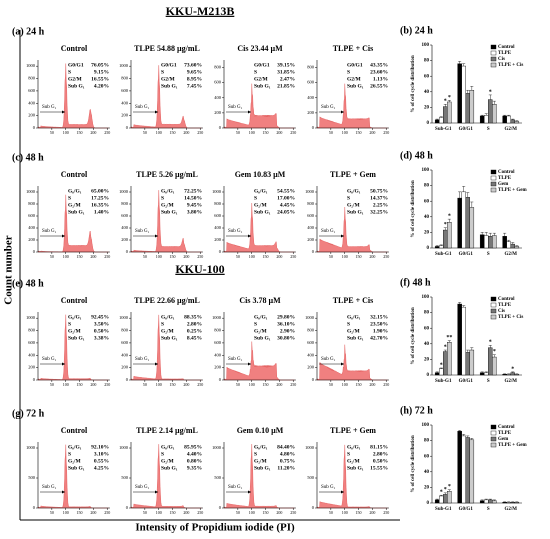  I want to click on x-tick-label: 150, so click(266, 132).